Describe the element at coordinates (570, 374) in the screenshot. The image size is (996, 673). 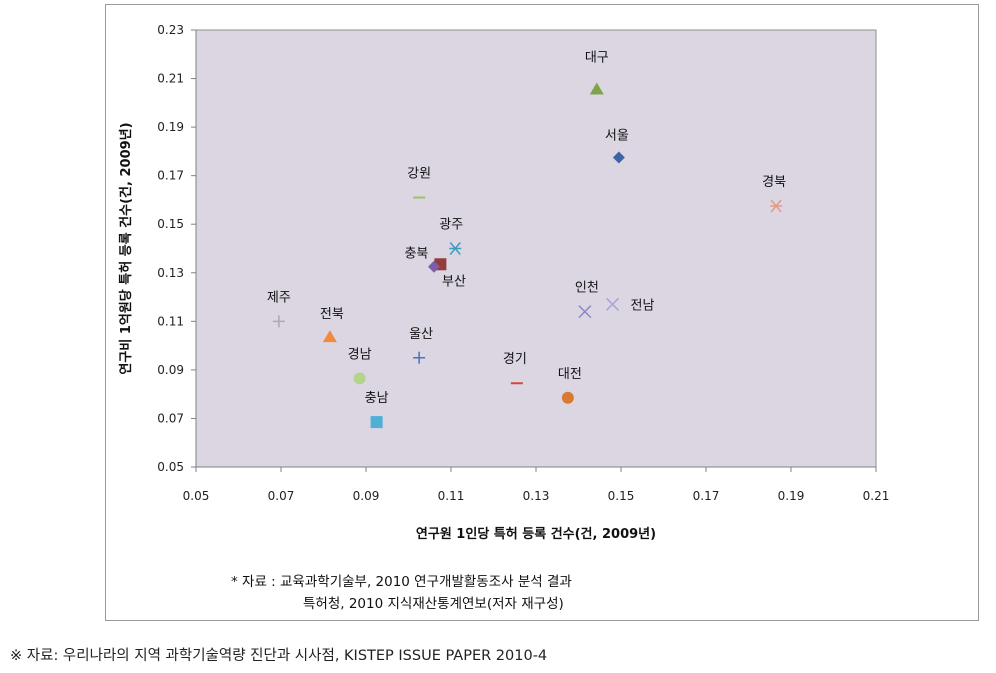
I see `point-label: 대전` at that location.